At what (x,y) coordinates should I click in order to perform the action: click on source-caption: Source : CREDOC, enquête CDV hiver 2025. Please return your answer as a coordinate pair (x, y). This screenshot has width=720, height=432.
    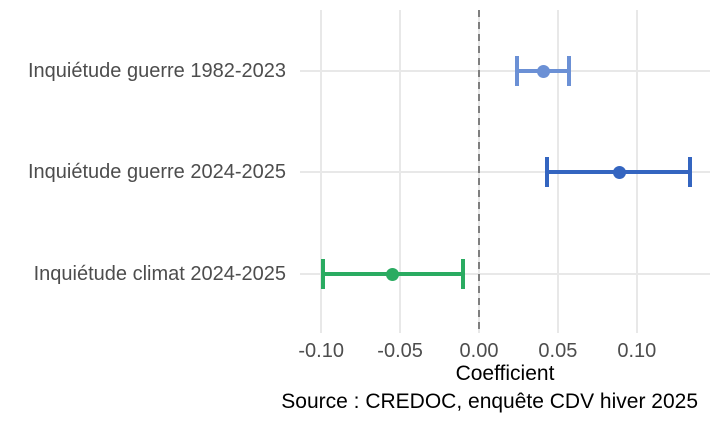
    Looking at the image, I should click on (489, 401).